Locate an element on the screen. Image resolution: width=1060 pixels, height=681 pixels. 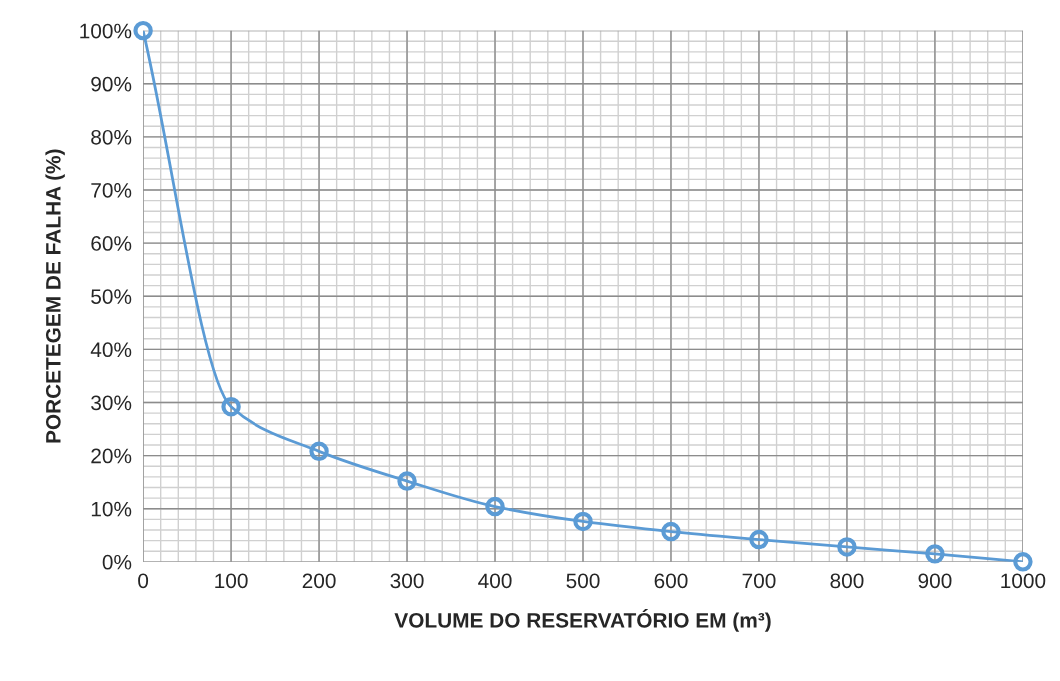
x-tick-label: 0 is located at coordinates (143, 581).